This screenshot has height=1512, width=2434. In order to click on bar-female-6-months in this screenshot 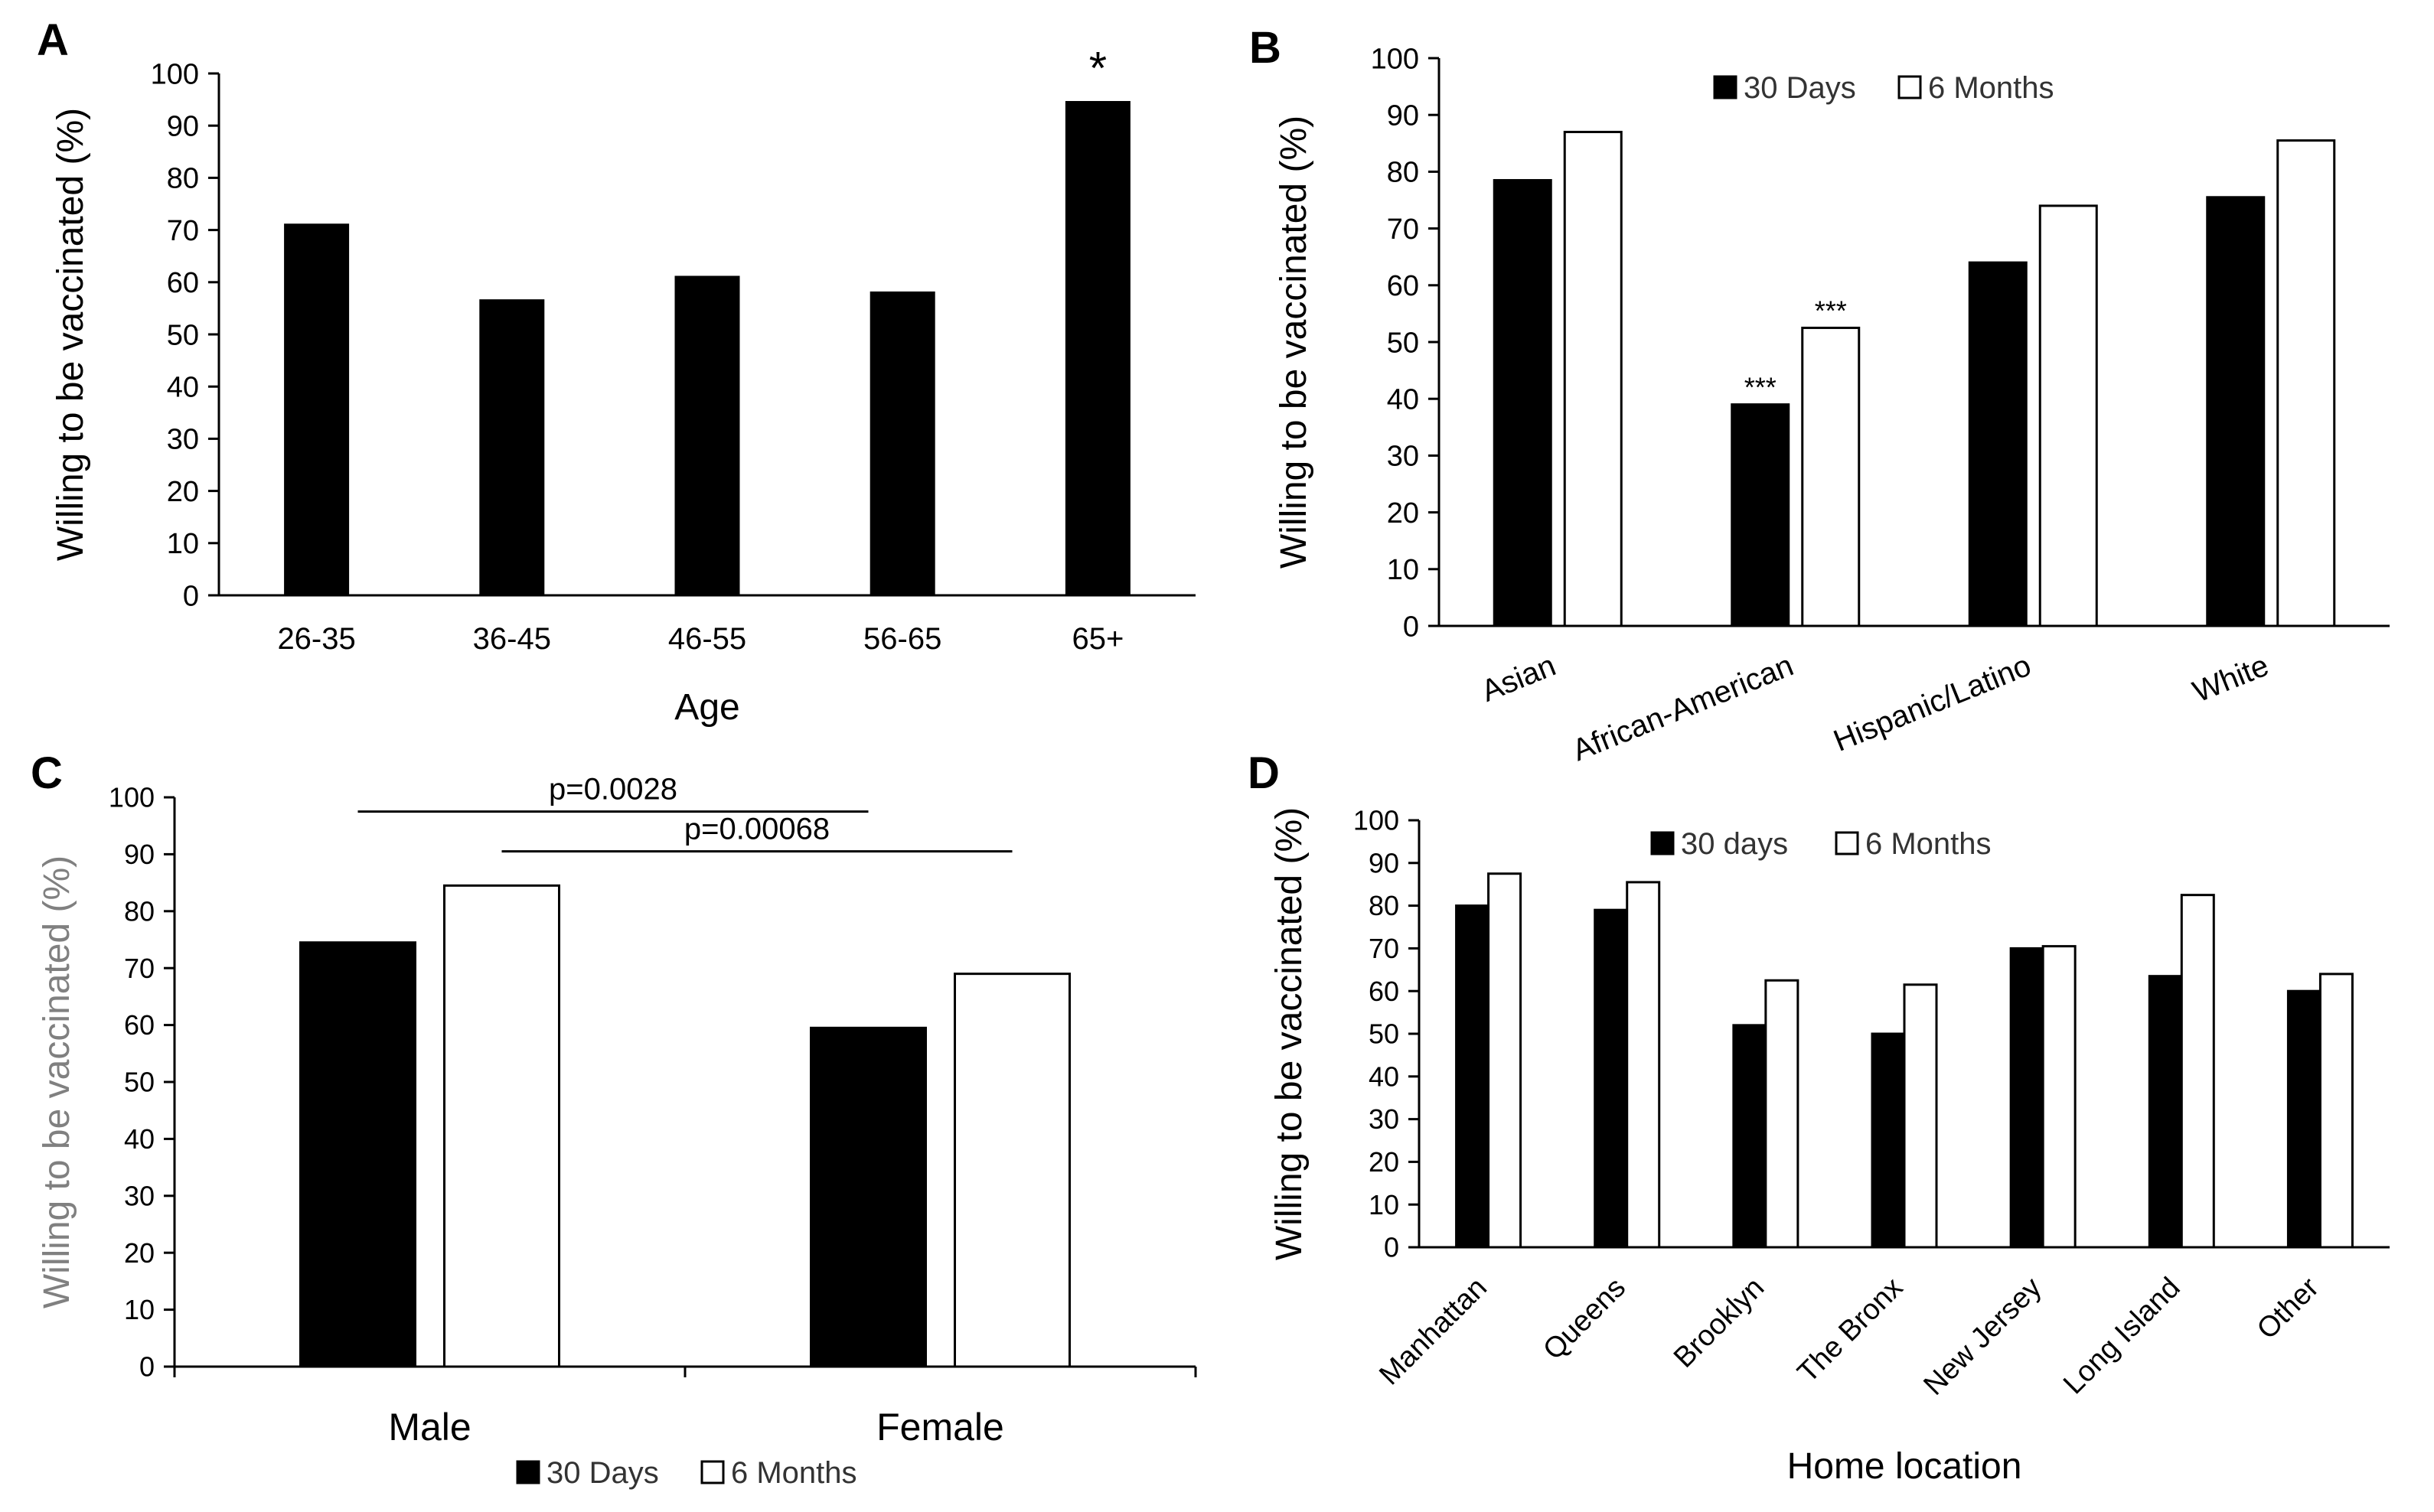, I will do `click(1013, 1170)`.